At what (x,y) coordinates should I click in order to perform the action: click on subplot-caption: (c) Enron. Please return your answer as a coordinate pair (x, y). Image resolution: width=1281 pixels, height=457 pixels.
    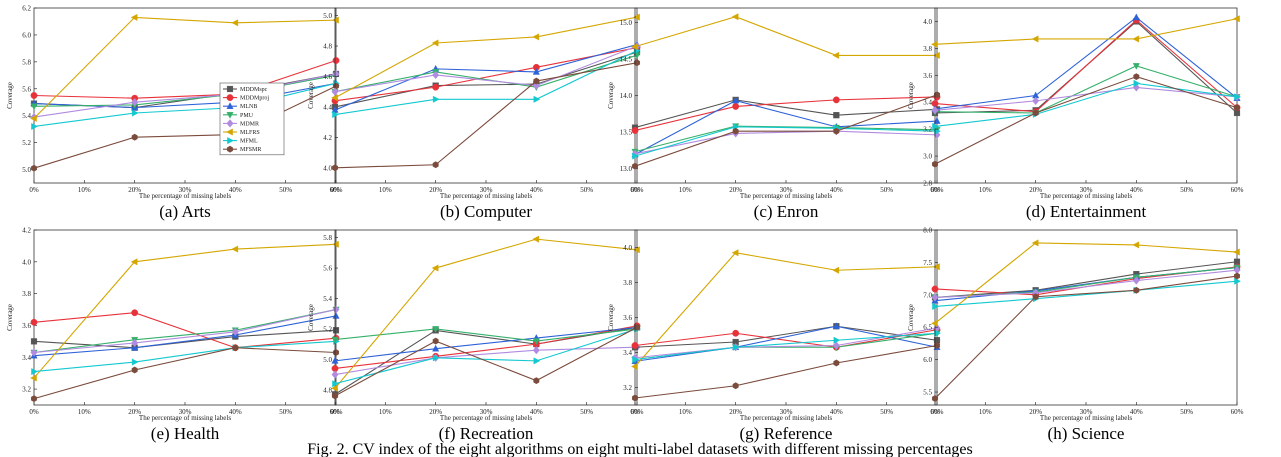
    Looking at the image, I should click on (786, 211).